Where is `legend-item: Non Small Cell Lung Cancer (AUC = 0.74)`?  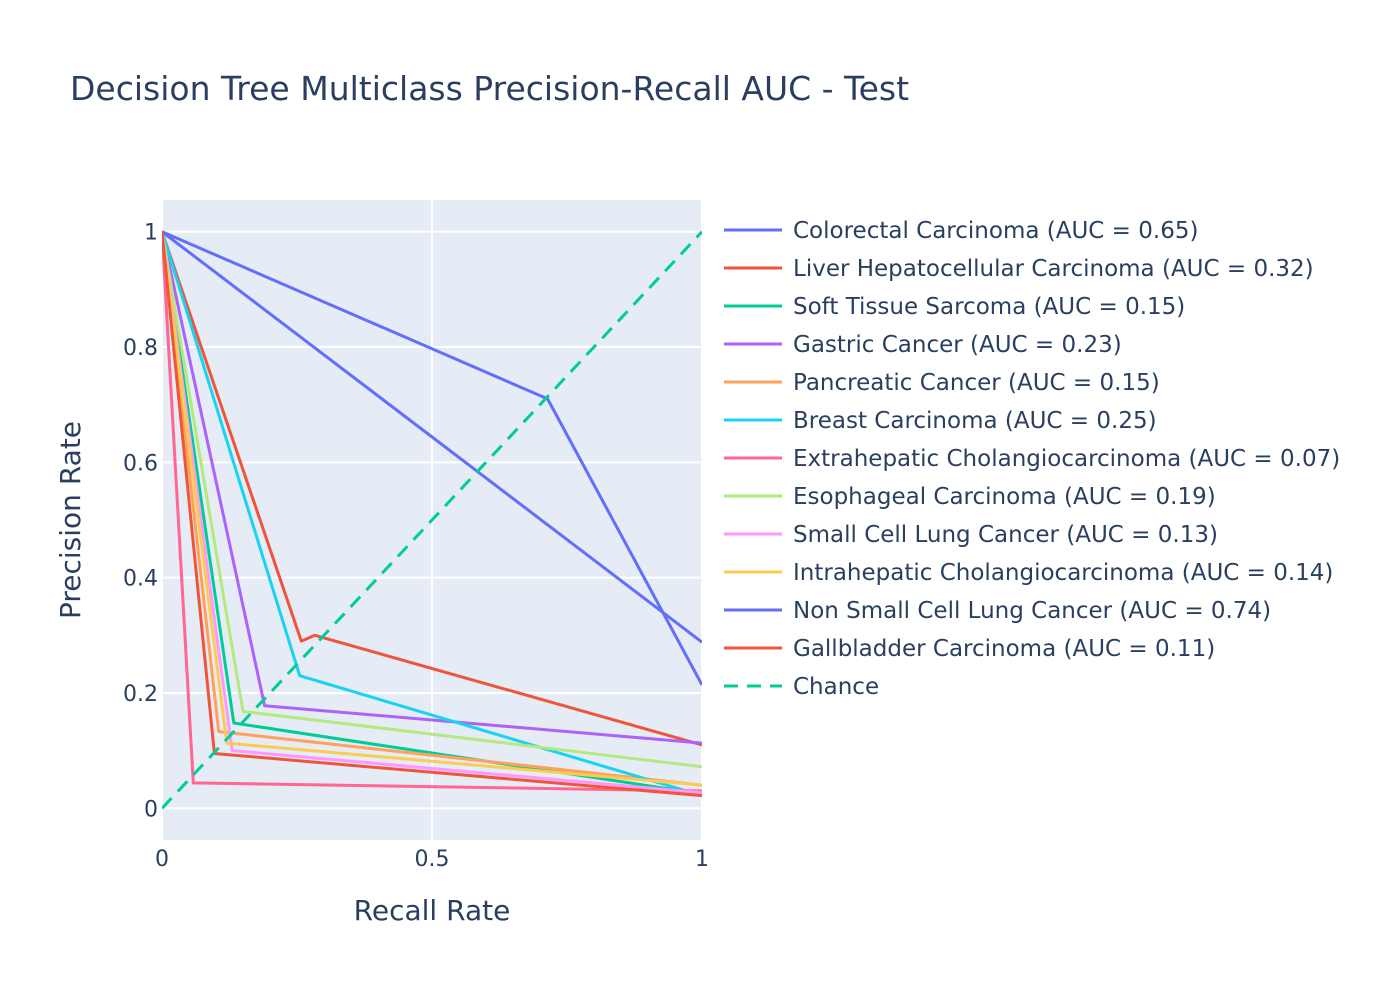 legend-item: Non Small Cell Lung Cancer (AUC = 0.74) is located at coordinates (997, 611).